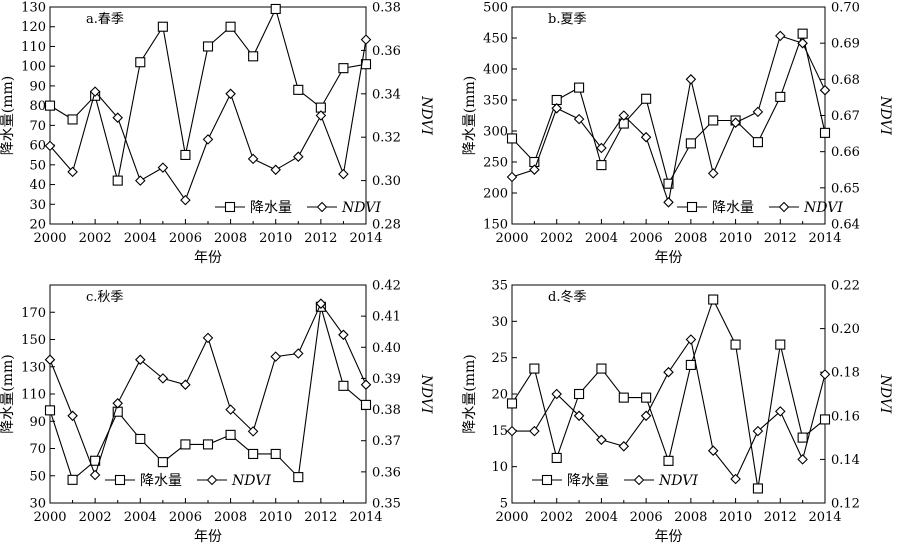 Image resolution: width=900 pixels, height=551 pixels. I want to click on legend-marker-diamond, so click(322, 207).